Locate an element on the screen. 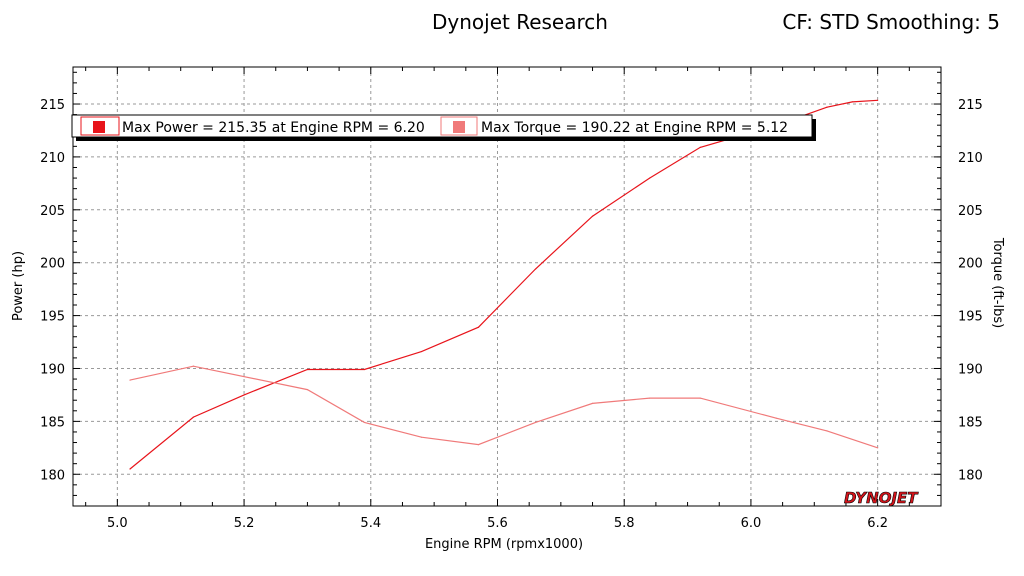 This screenshot has width=1024, height=576. legend-label-torque: Max Torque = 190.22 at Engine RPM = 5.12 is located at coordinates (634, 128).